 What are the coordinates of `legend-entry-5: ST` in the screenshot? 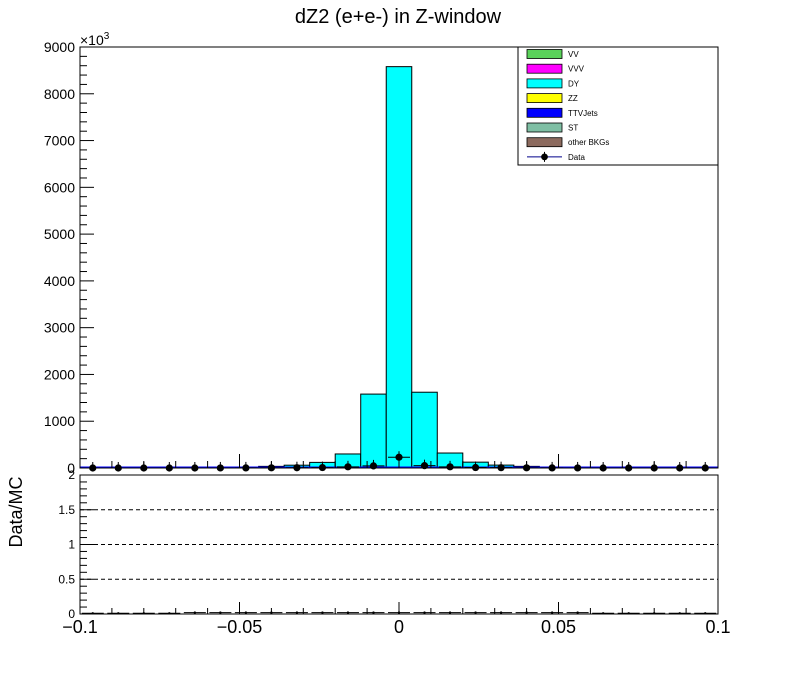 It's located at (552, 127).